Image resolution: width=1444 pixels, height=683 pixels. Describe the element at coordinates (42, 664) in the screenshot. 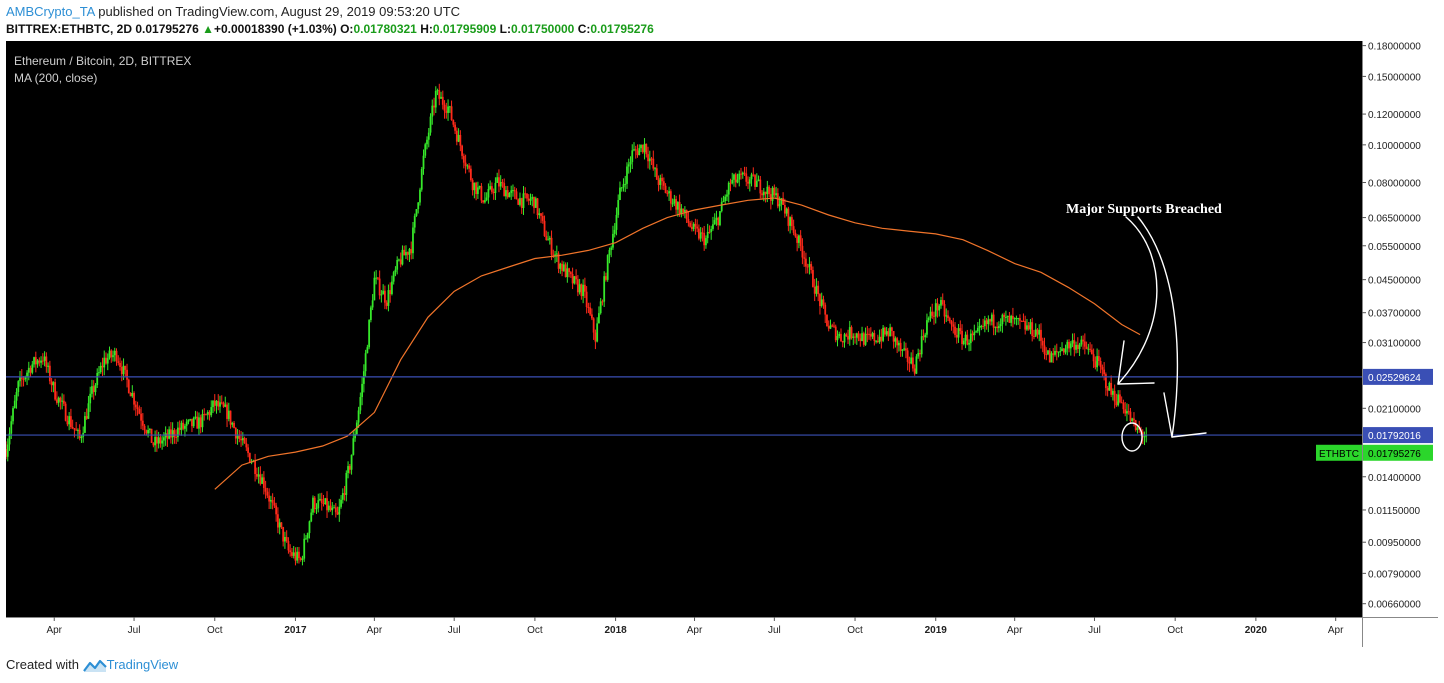

I see `created-with-label: Created with` at that location.